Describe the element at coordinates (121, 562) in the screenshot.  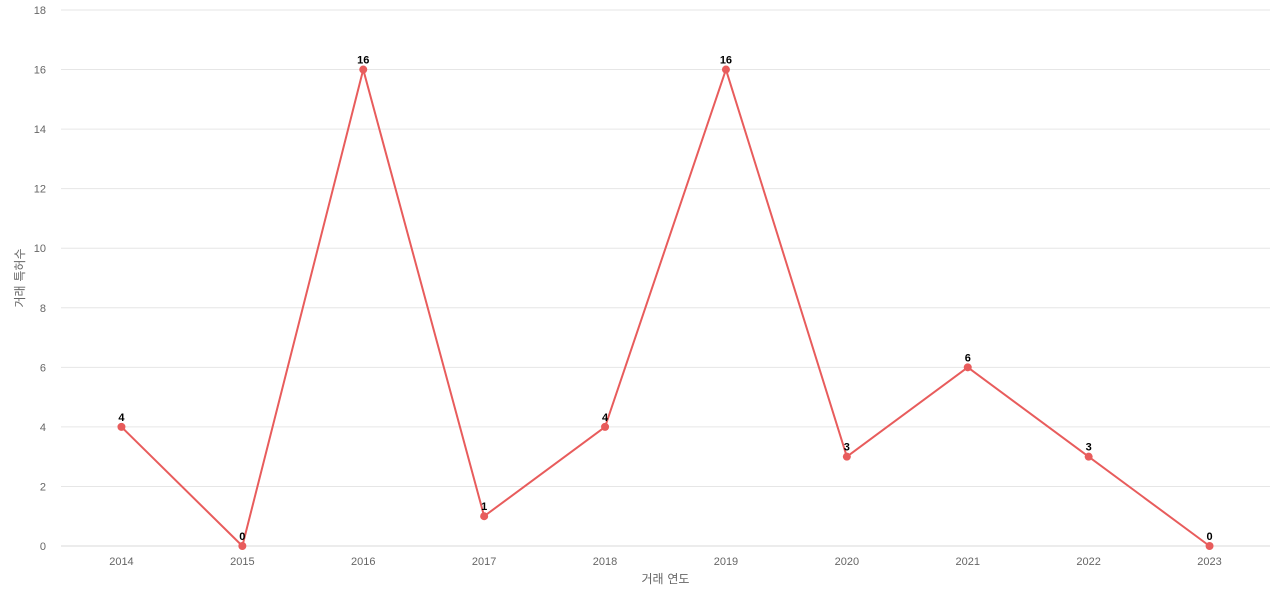
I see `x-tick-label: 2014` at that location.